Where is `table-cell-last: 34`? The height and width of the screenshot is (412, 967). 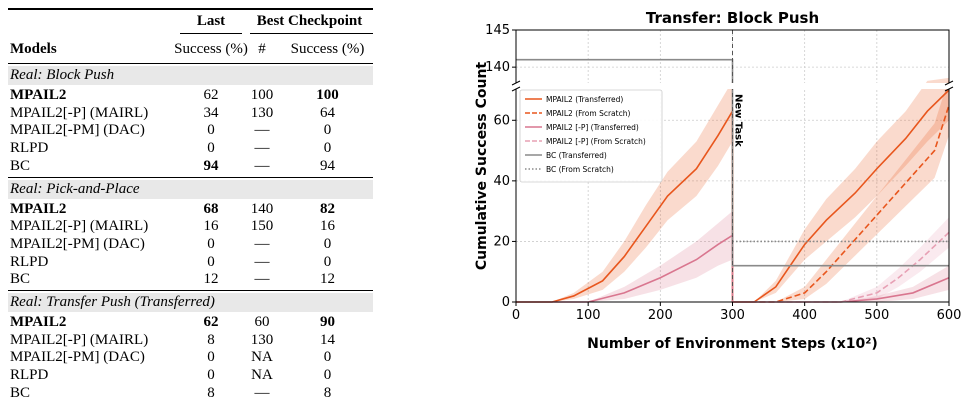 table-cell-last: 34 is located at coordinates (211, 112).